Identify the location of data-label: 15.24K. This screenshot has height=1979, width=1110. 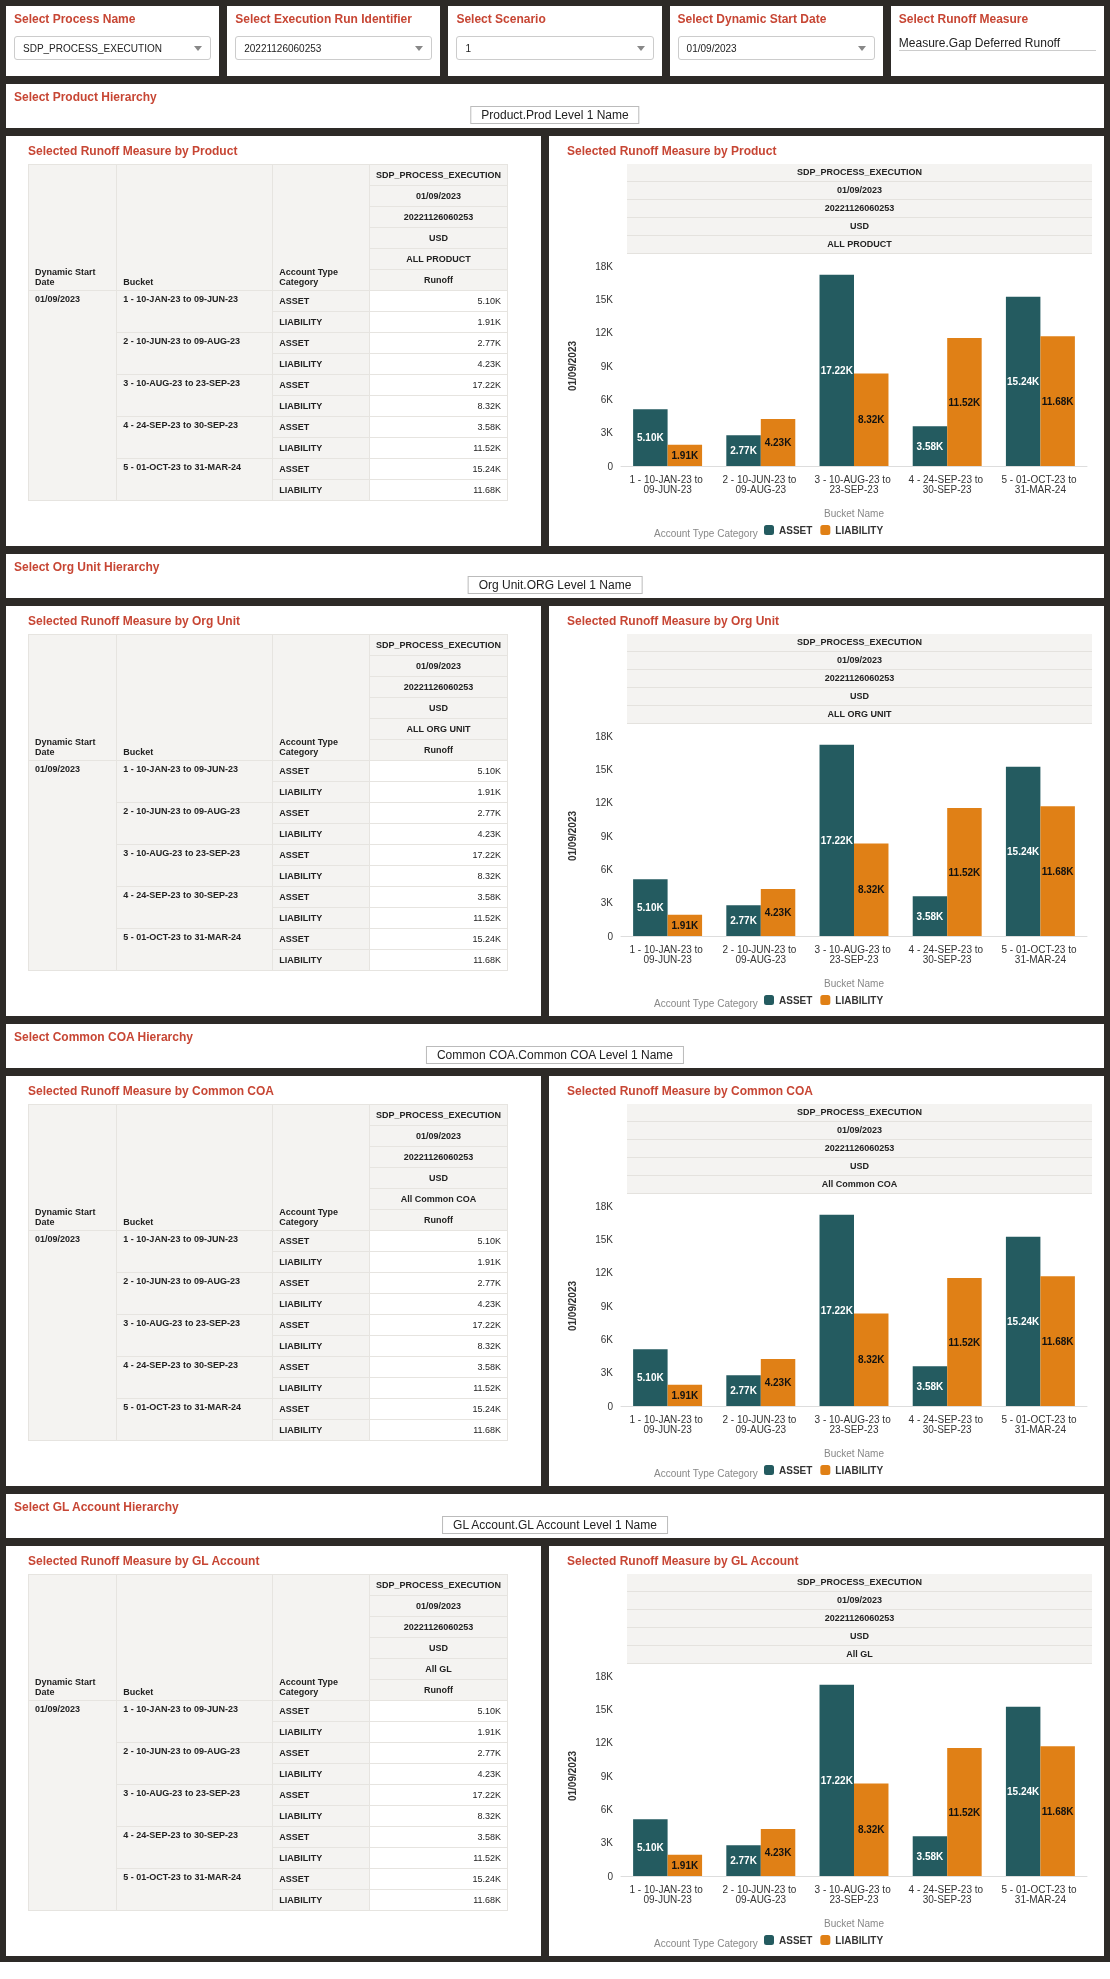
(1024, 851).